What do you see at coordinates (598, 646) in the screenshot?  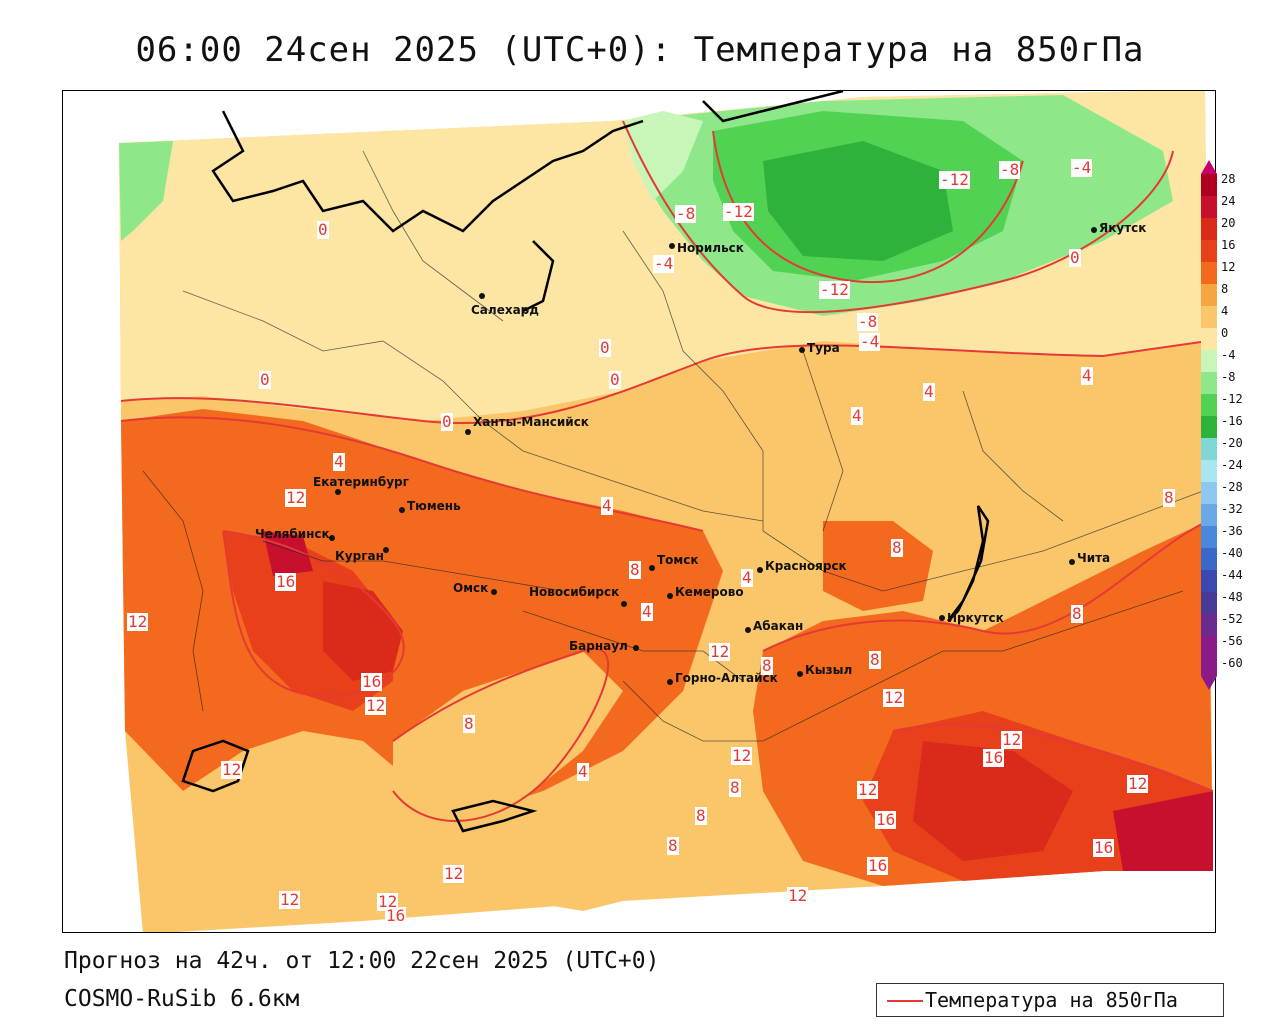 I see `city-label-barnaul: Барнаул` at bounding box center [598, 646].